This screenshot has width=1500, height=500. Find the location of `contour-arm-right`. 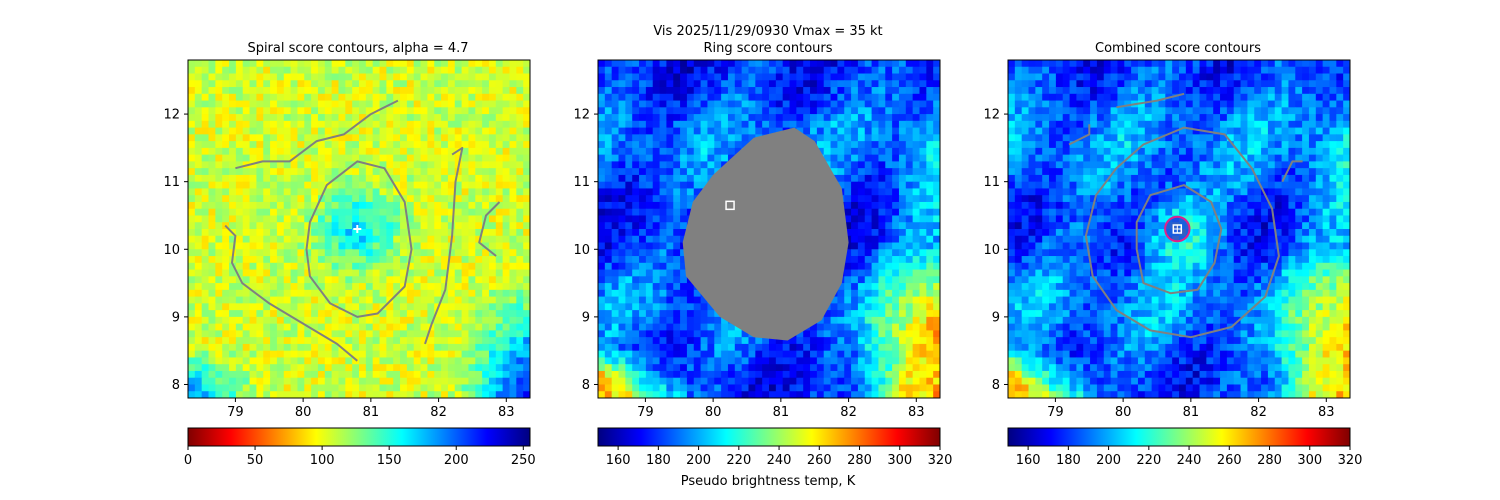

contour-arm-right is located at coordinates (1292, 171).